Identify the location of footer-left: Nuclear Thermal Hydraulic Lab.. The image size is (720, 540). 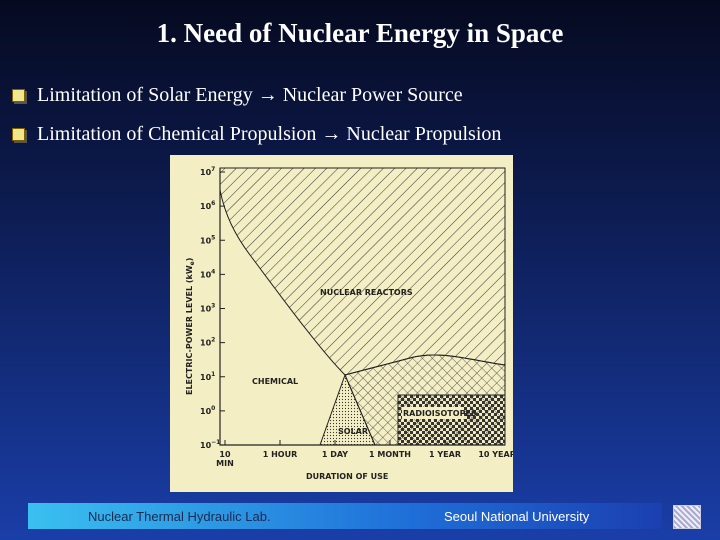
(179, 516).